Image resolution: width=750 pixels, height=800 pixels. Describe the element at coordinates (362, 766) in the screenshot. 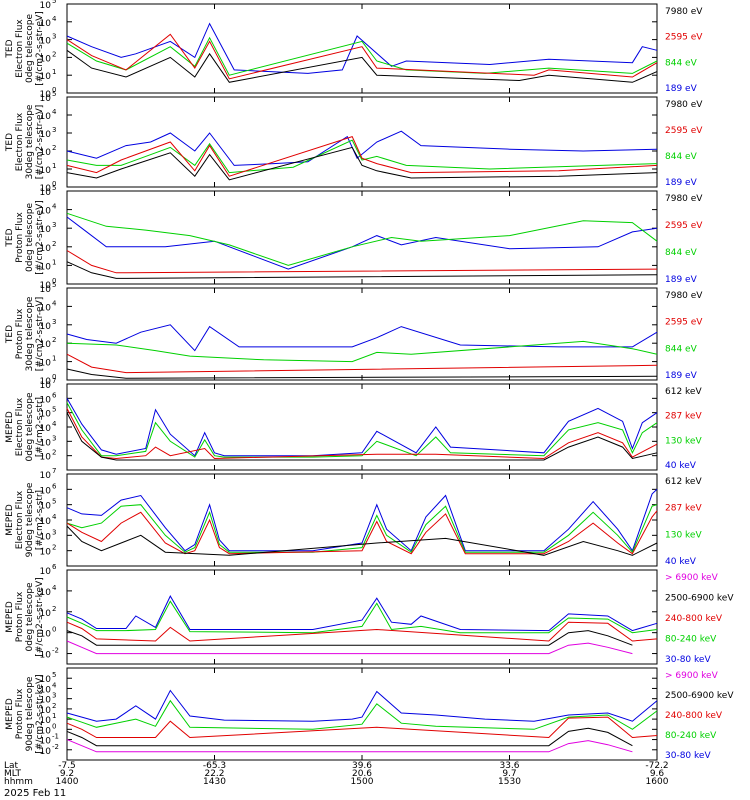

I see `x-axis-value-lat: 39.6` at that location.